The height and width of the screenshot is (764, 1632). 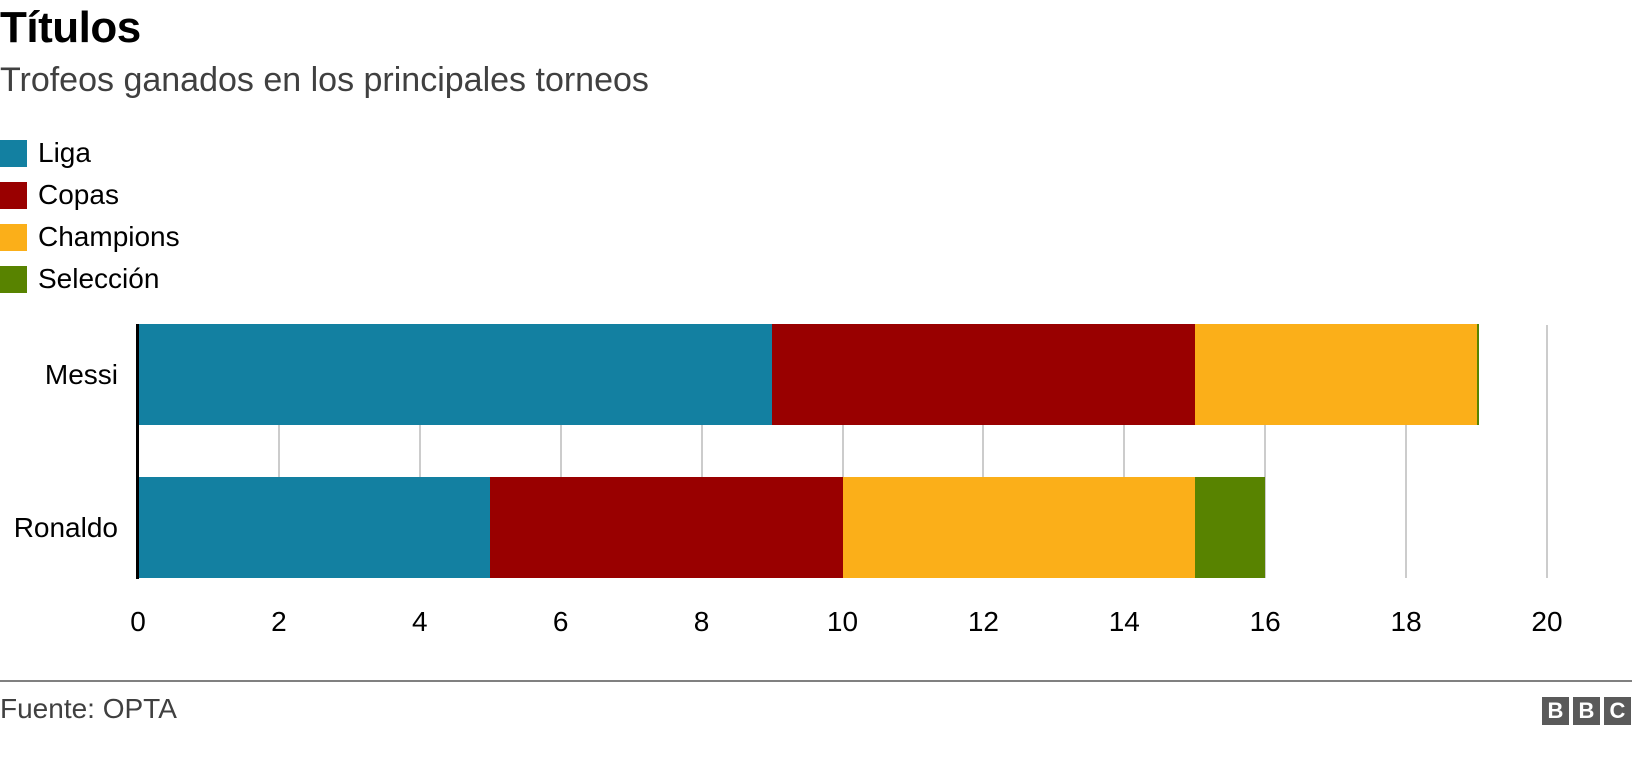 I want to click on legend-label: Selección, so click(x=99, y=278).